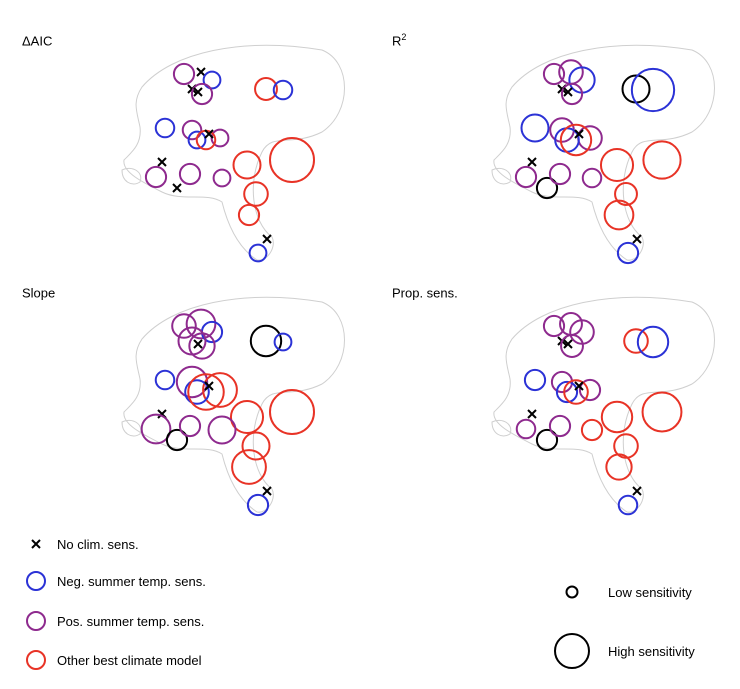  Describe the element at coordinates (131, 581) in the screenshot. I see `legend-label: Neg. summer temp. sens.` at that location.